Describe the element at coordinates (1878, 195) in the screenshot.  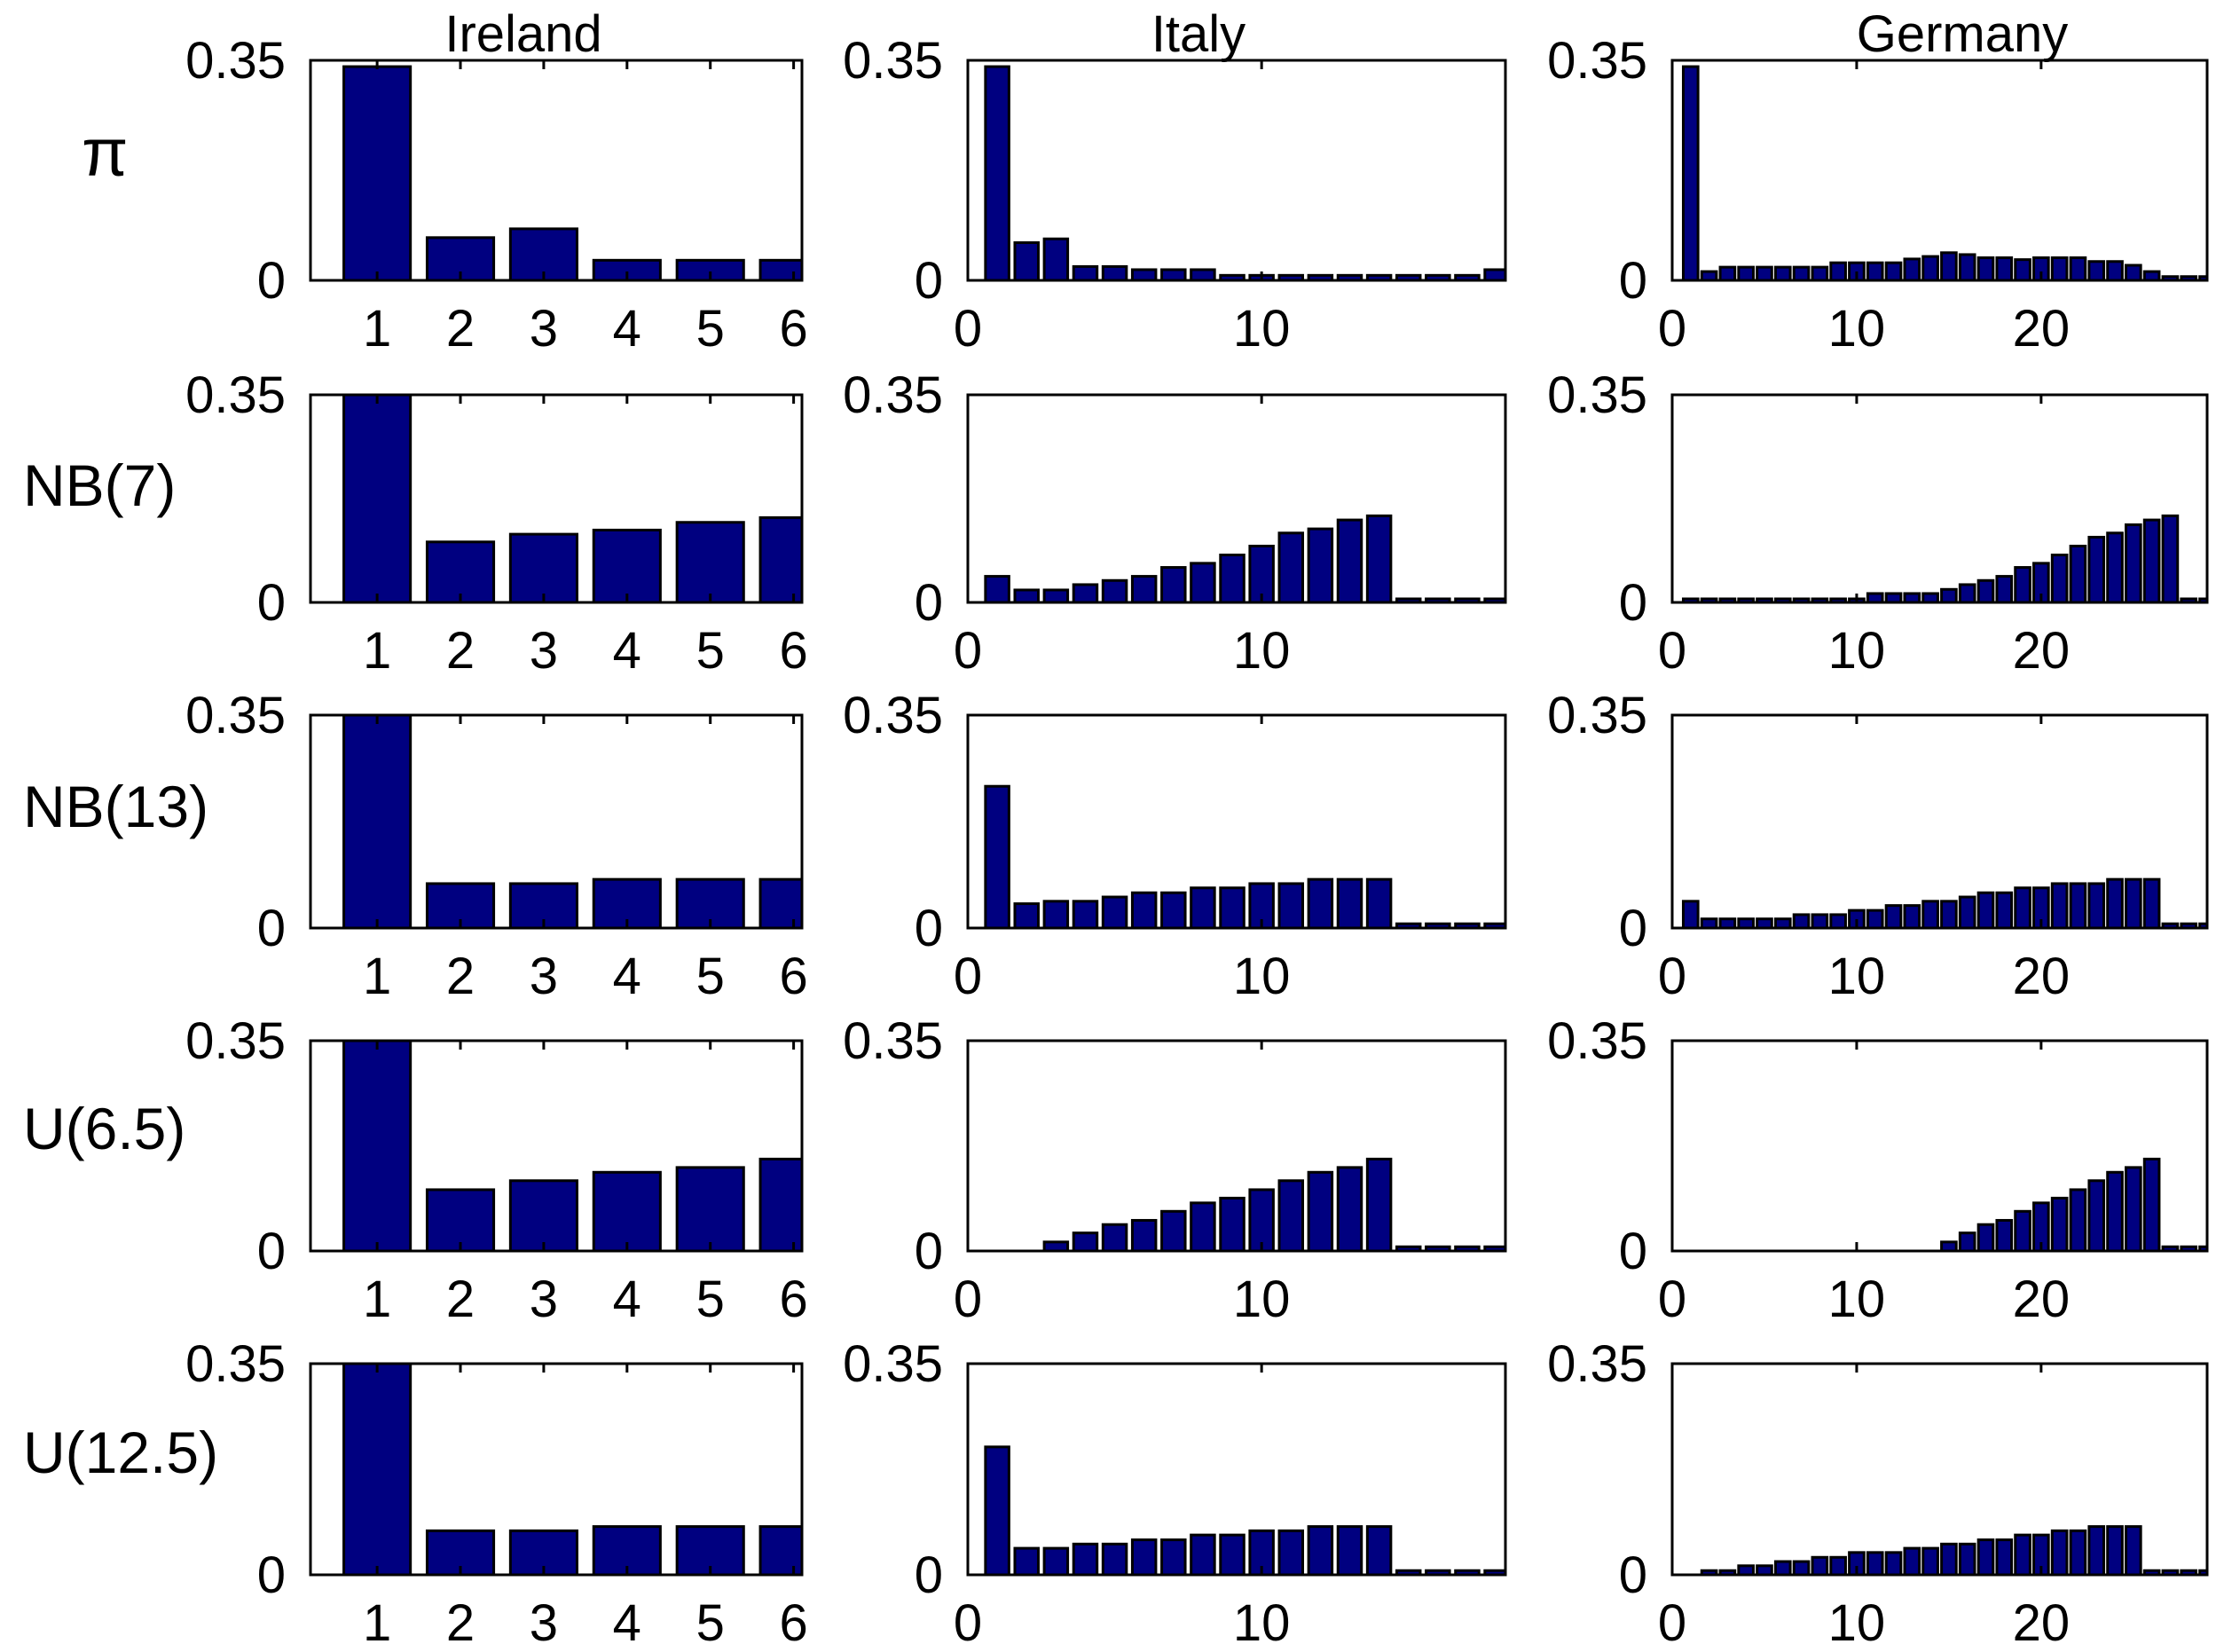
I see `panel-pi-germany: 0 0.35 0 10 20` at that location.